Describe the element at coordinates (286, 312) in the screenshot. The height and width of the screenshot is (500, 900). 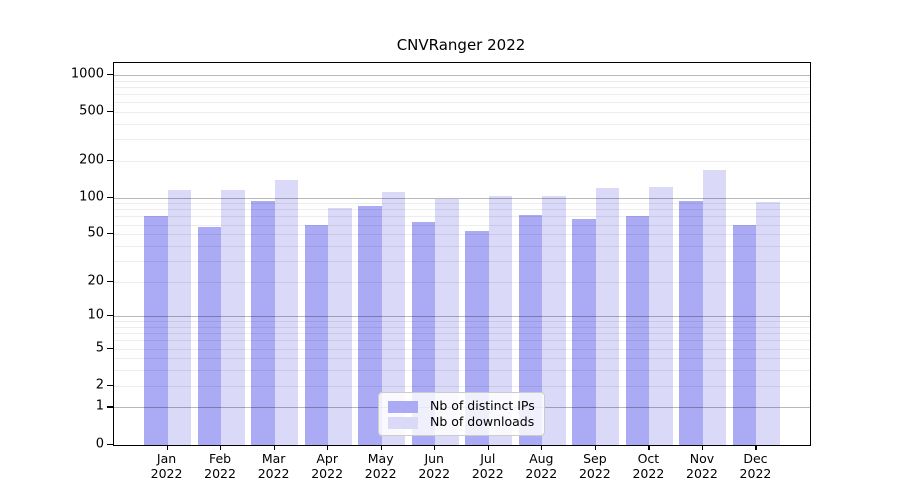
I see `bar-nb-of-downloads-mar-2022` at that location.